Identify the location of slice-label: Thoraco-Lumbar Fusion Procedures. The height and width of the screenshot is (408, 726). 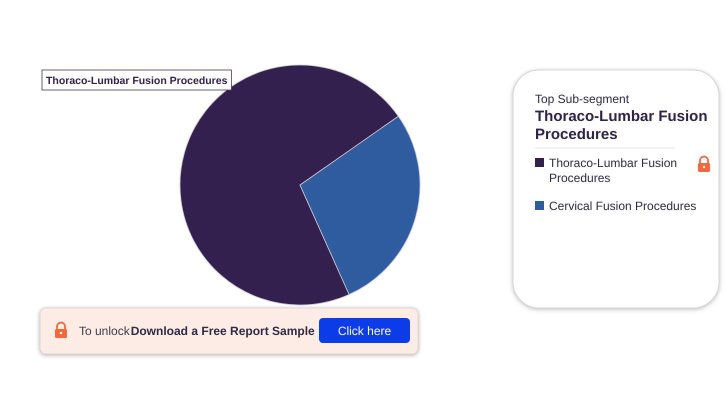
(137, 81).